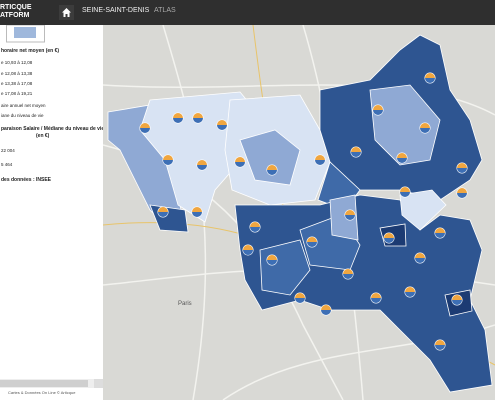 The width and height of the screenshot is (495, 400). What do you see at coordinates (23, 105) in the screenshot?
I see `legend-text: aire annuel net moyen` at bounding box center [23, 105].